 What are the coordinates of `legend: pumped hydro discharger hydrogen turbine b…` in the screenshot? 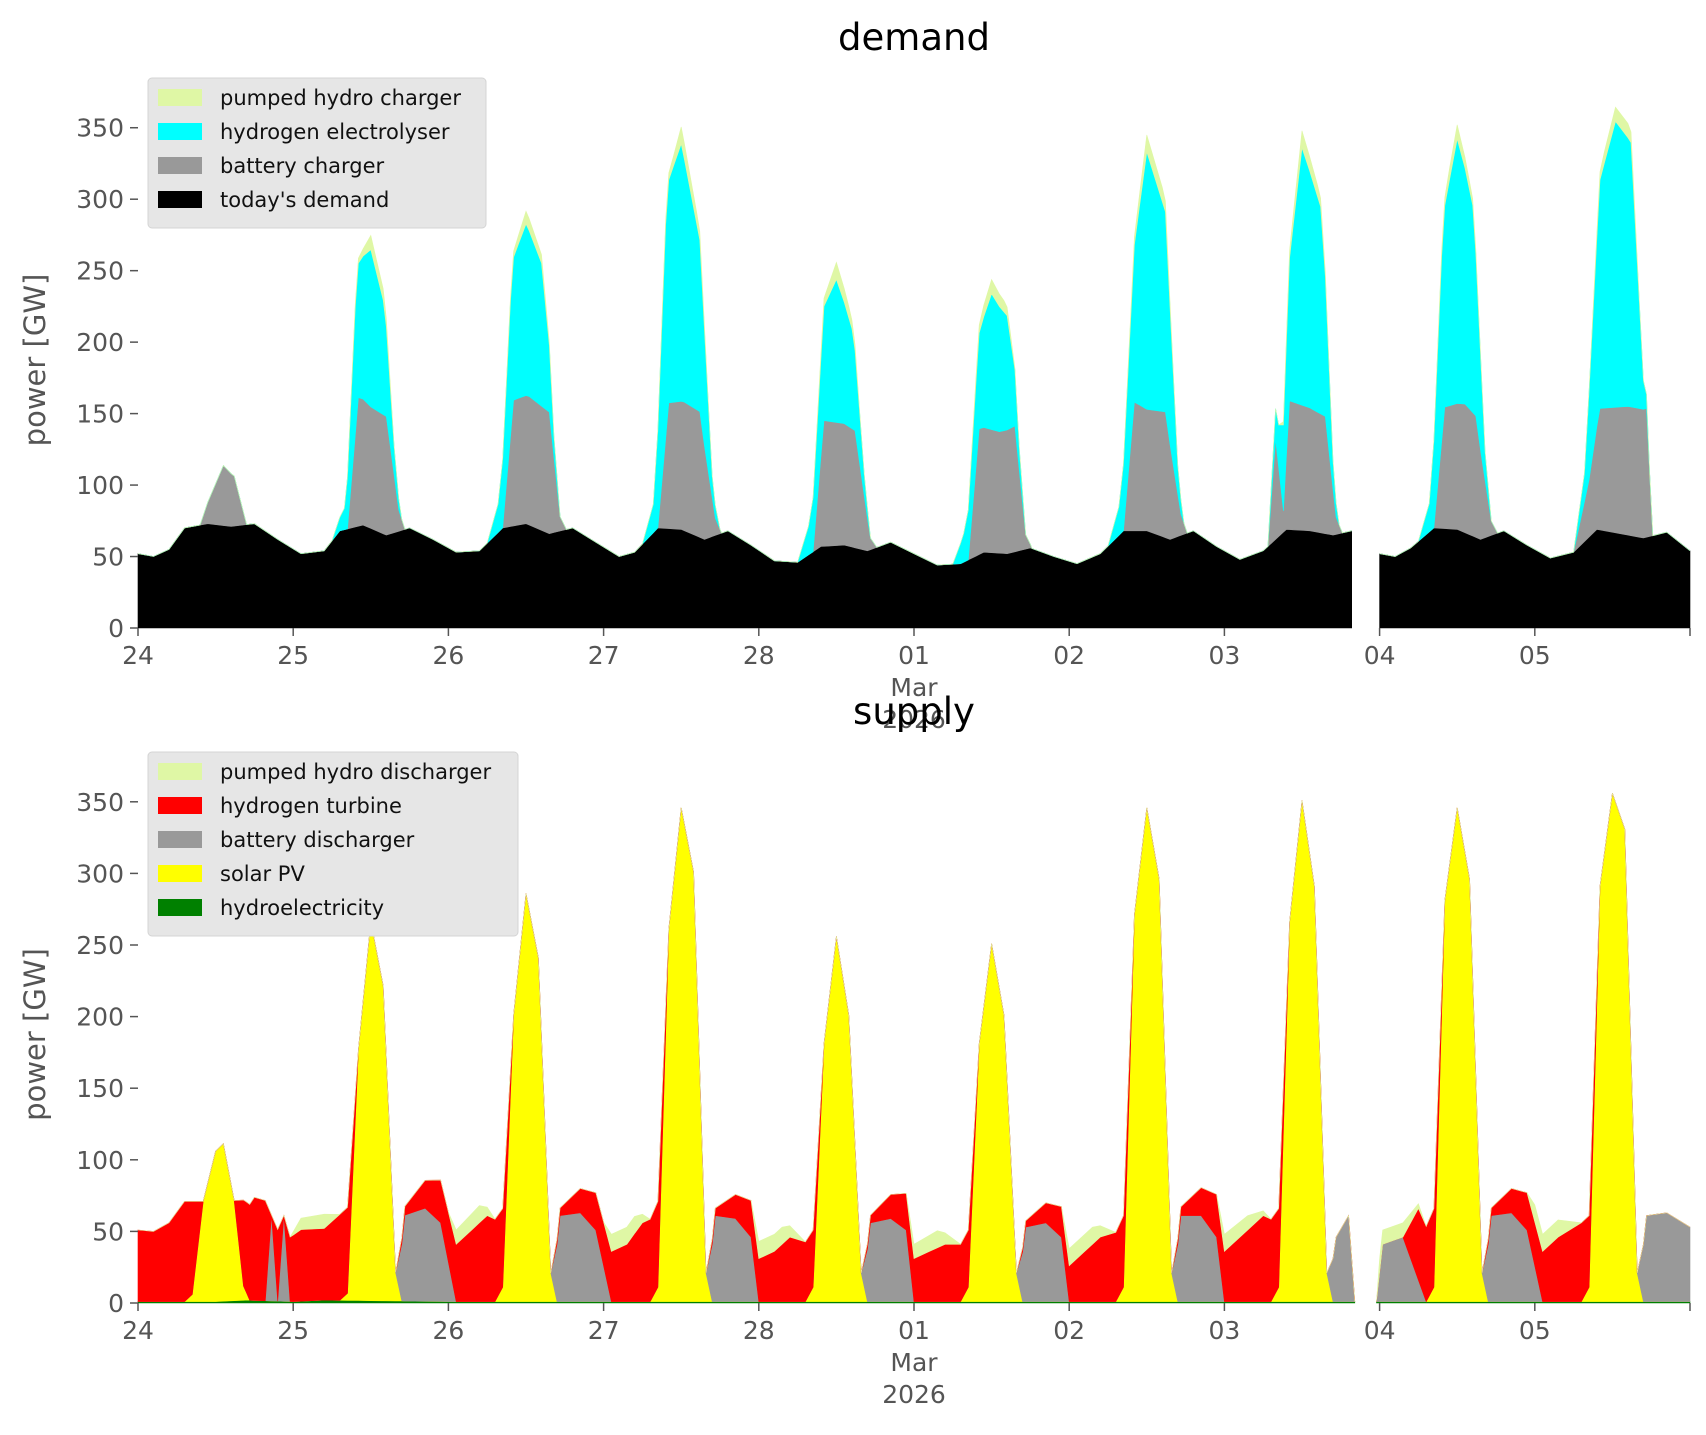 It's located at (333, 844).